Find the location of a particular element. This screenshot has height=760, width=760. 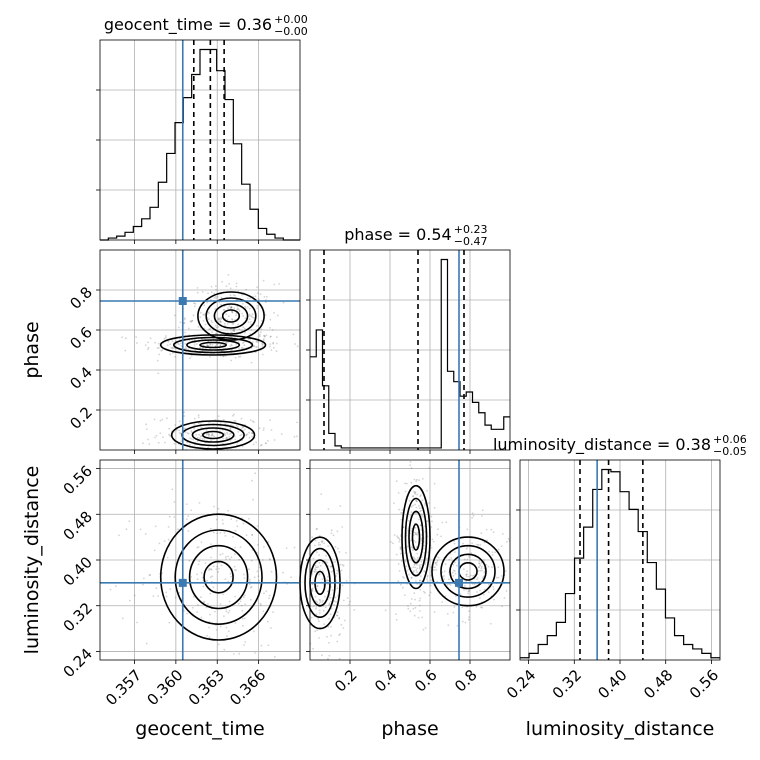

histogram-luminosity_distance is located at coordinates (620, 563).